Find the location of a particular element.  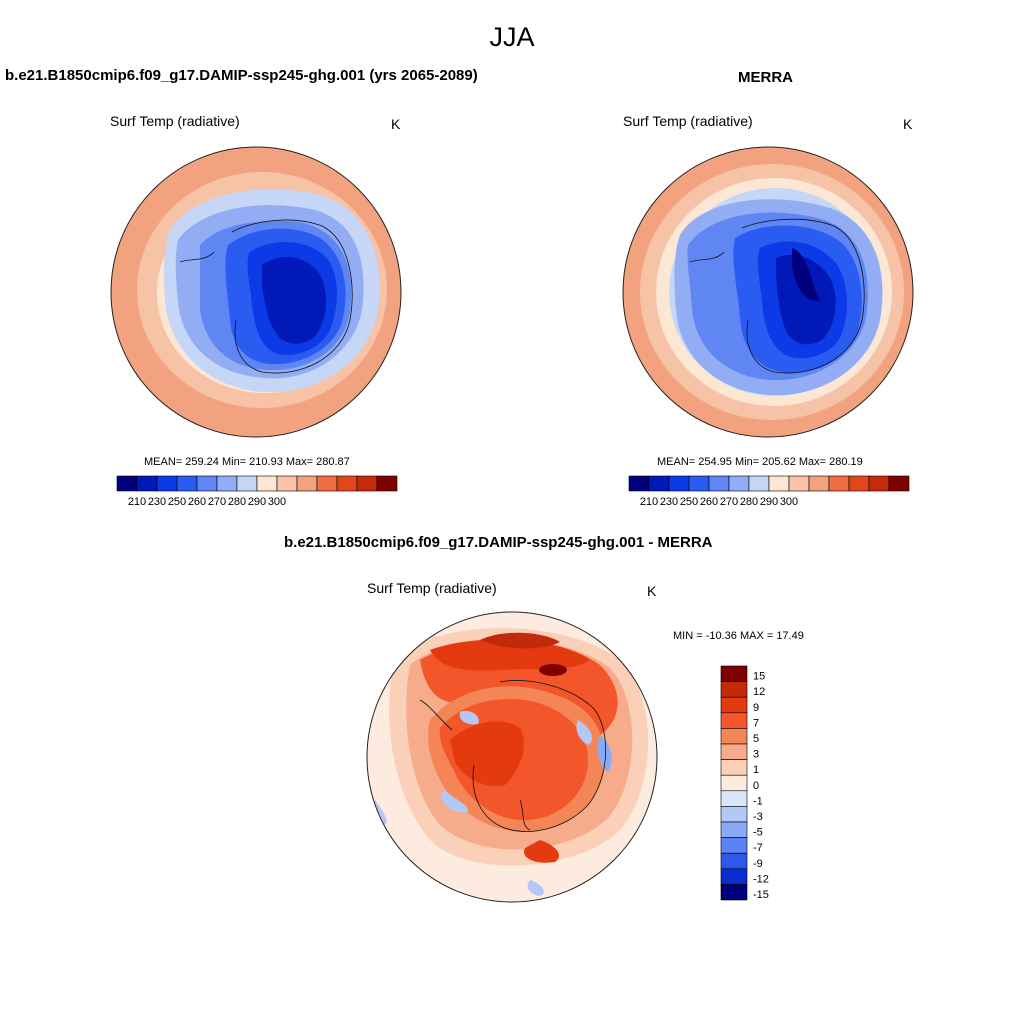

panel-2-title: MERRA is located at coordinates (765, 77).